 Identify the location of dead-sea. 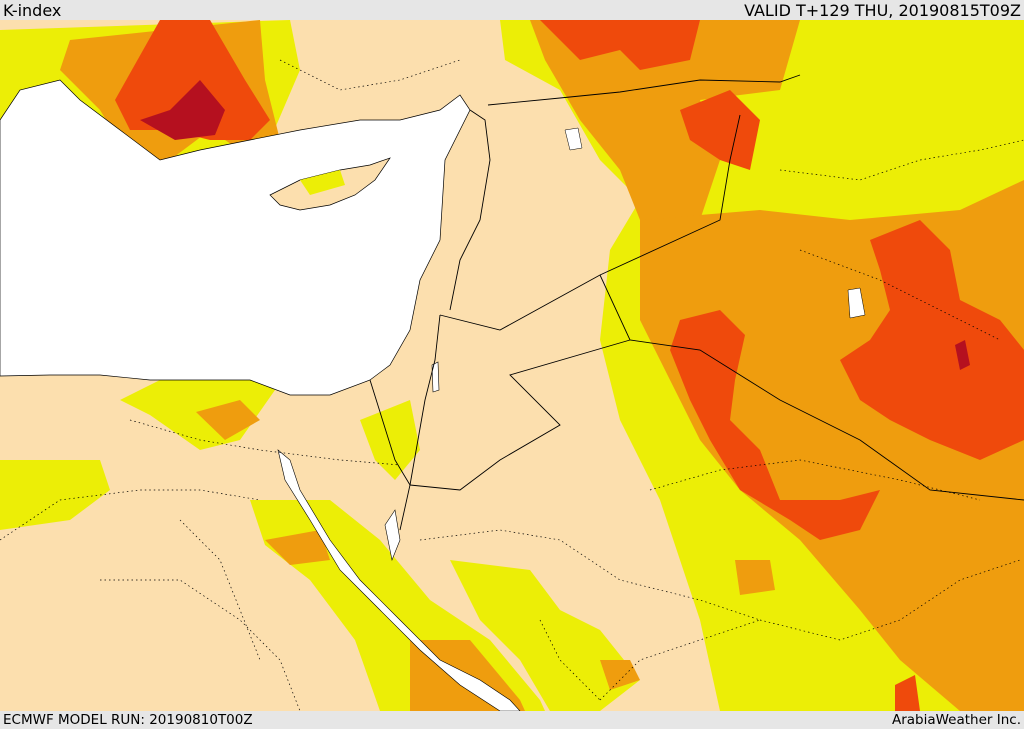
(435, 377).